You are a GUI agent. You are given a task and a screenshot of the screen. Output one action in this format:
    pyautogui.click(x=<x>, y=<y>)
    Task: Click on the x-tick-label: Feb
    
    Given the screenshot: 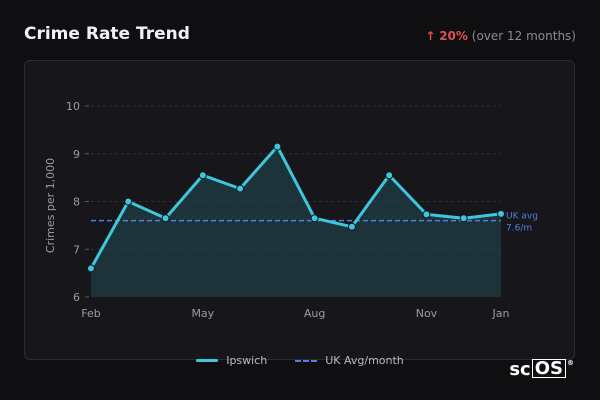 What is the action you would take?
    pyautogui.click(x=90, y=313)
    